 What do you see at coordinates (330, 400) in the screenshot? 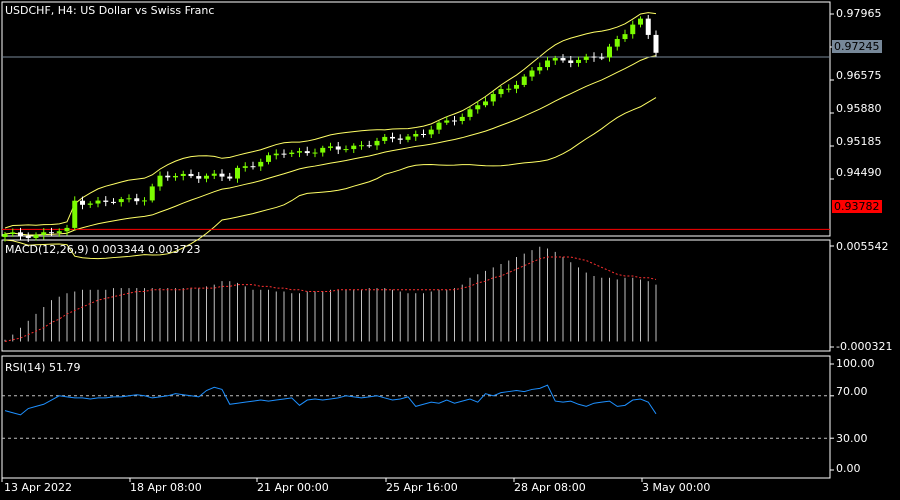
I see `rsi-line` at bounding box center [330, 400].